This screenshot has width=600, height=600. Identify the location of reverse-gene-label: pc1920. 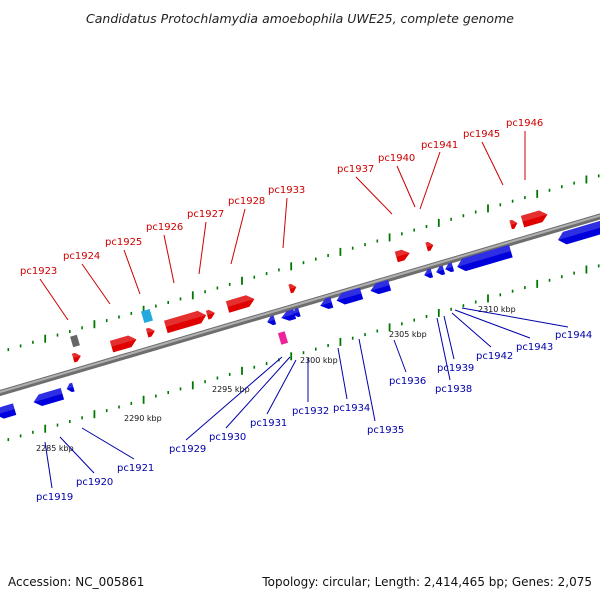
(94, 482).